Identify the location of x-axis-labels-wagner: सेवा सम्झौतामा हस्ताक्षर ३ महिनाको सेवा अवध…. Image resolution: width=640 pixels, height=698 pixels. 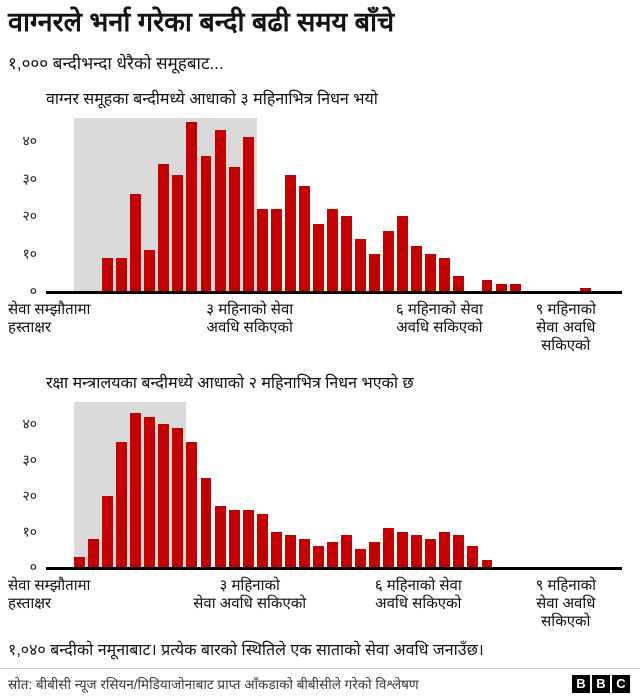
(315, 329).